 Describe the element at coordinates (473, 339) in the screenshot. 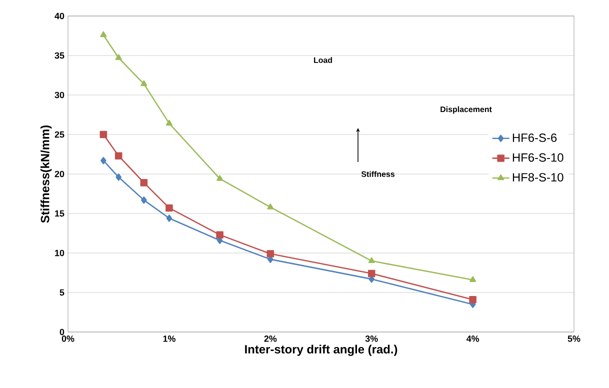

I see `x-tick-label: 4%` at that location.